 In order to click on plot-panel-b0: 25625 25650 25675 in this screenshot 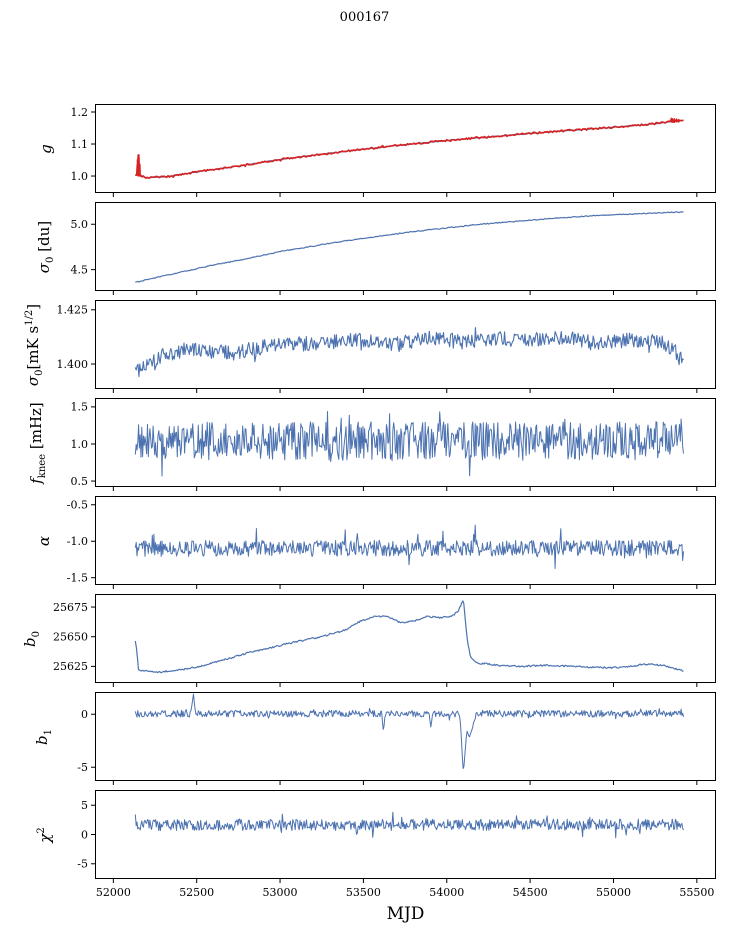, I will do `click(384, 640)`.